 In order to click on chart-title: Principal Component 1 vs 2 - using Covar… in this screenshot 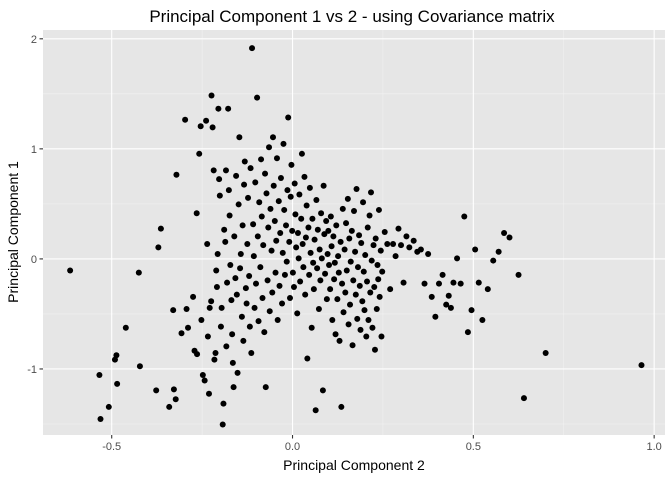, I will do `click(352, 16)`.